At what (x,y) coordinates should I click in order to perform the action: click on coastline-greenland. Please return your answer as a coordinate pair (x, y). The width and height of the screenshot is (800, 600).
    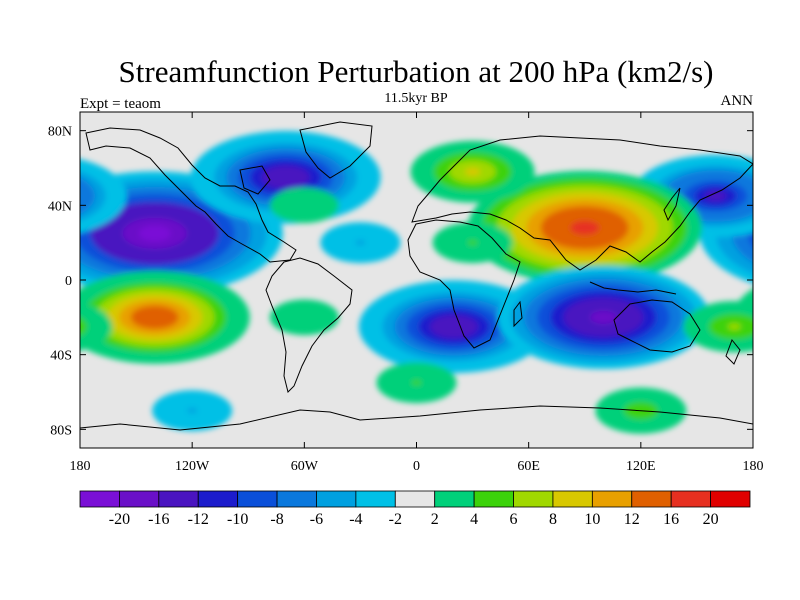
    Looking at the image, I should click on (336, 150).